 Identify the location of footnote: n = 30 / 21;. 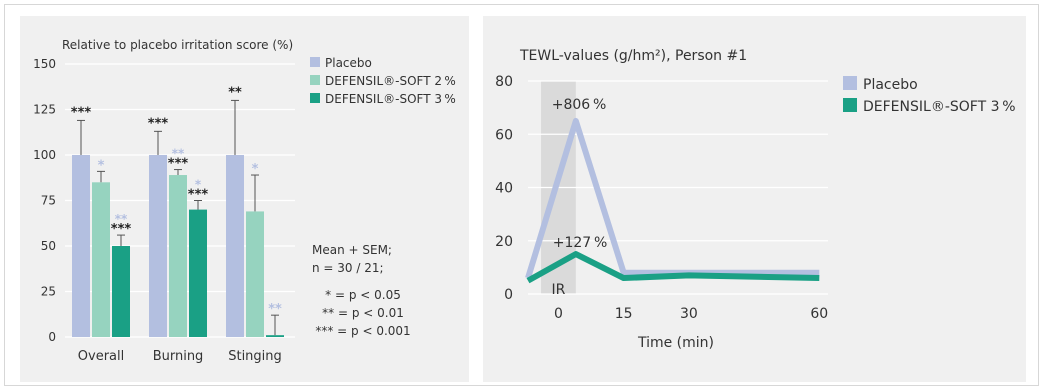
(348, 268).